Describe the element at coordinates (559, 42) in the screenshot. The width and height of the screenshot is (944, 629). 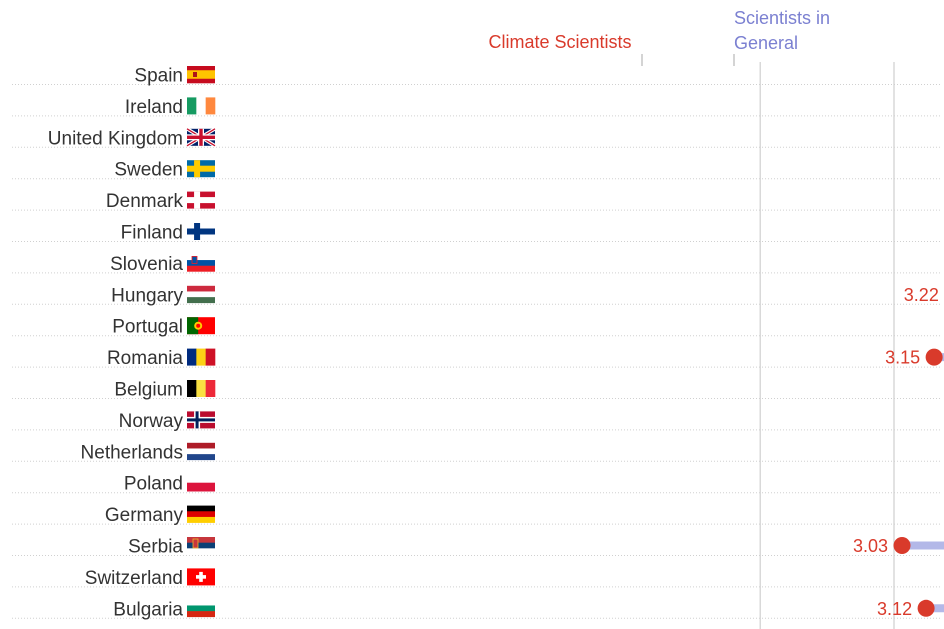
I see `legend-climate-label: Climate Scientists` at that location.